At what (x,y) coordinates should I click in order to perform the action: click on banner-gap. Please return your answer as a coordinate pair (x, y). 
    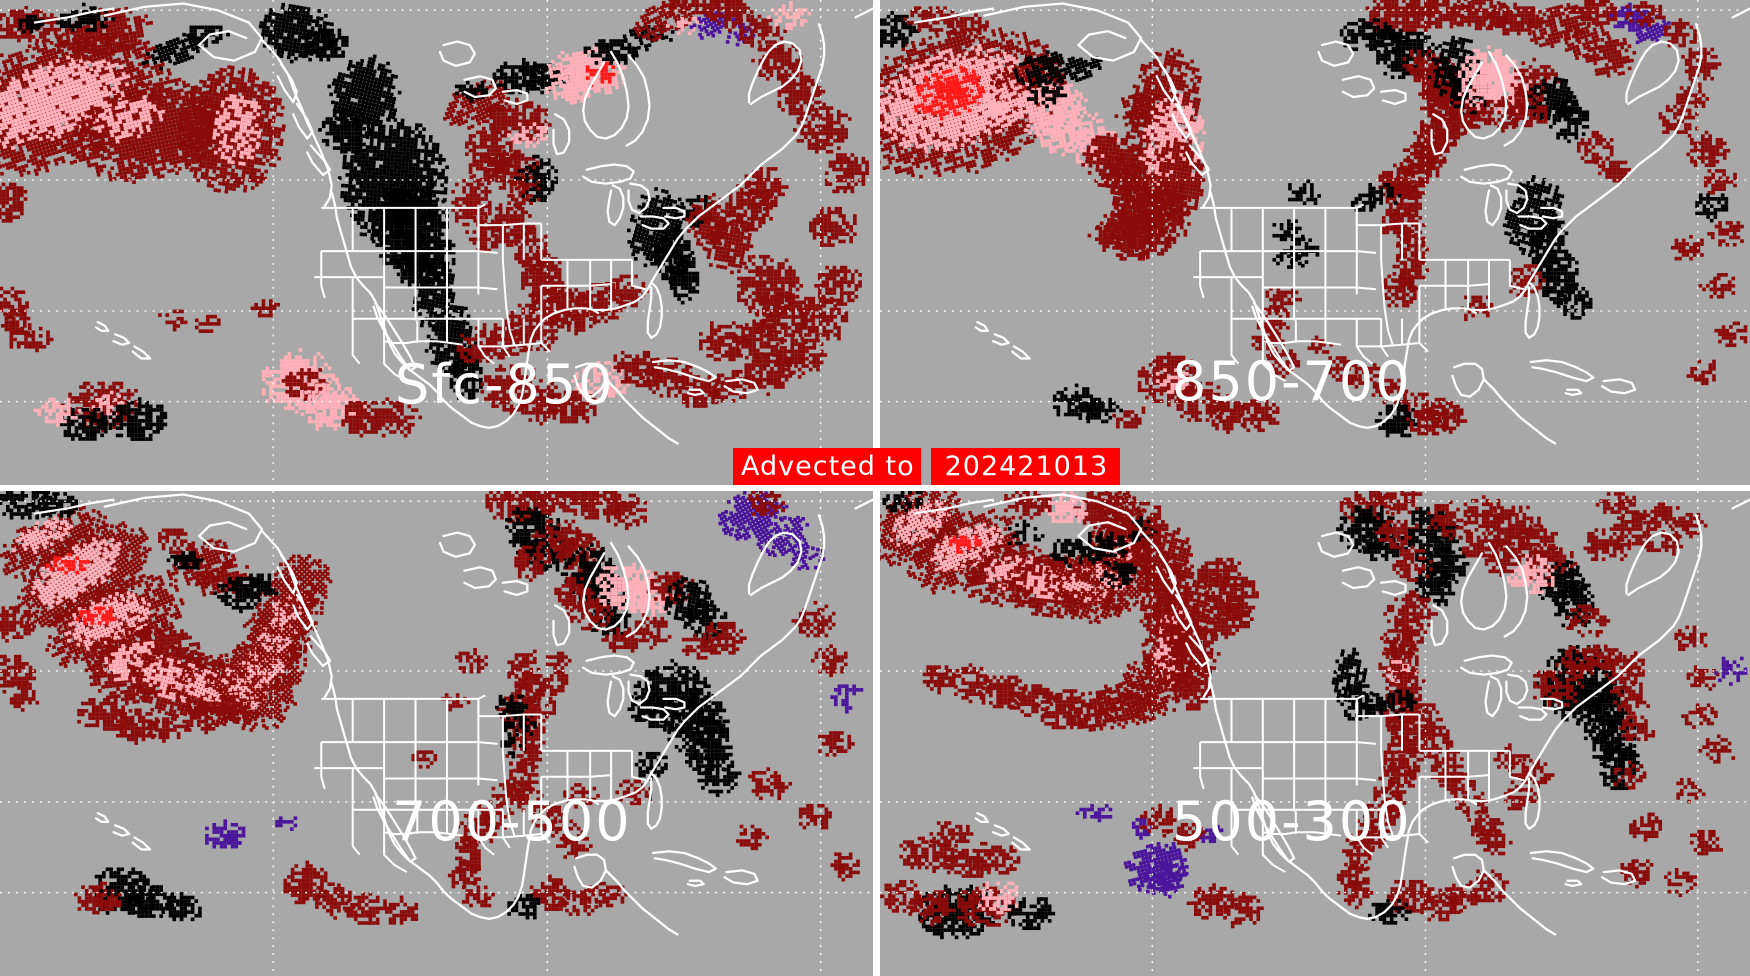
    Looking at the image, I should click on (925, 466).